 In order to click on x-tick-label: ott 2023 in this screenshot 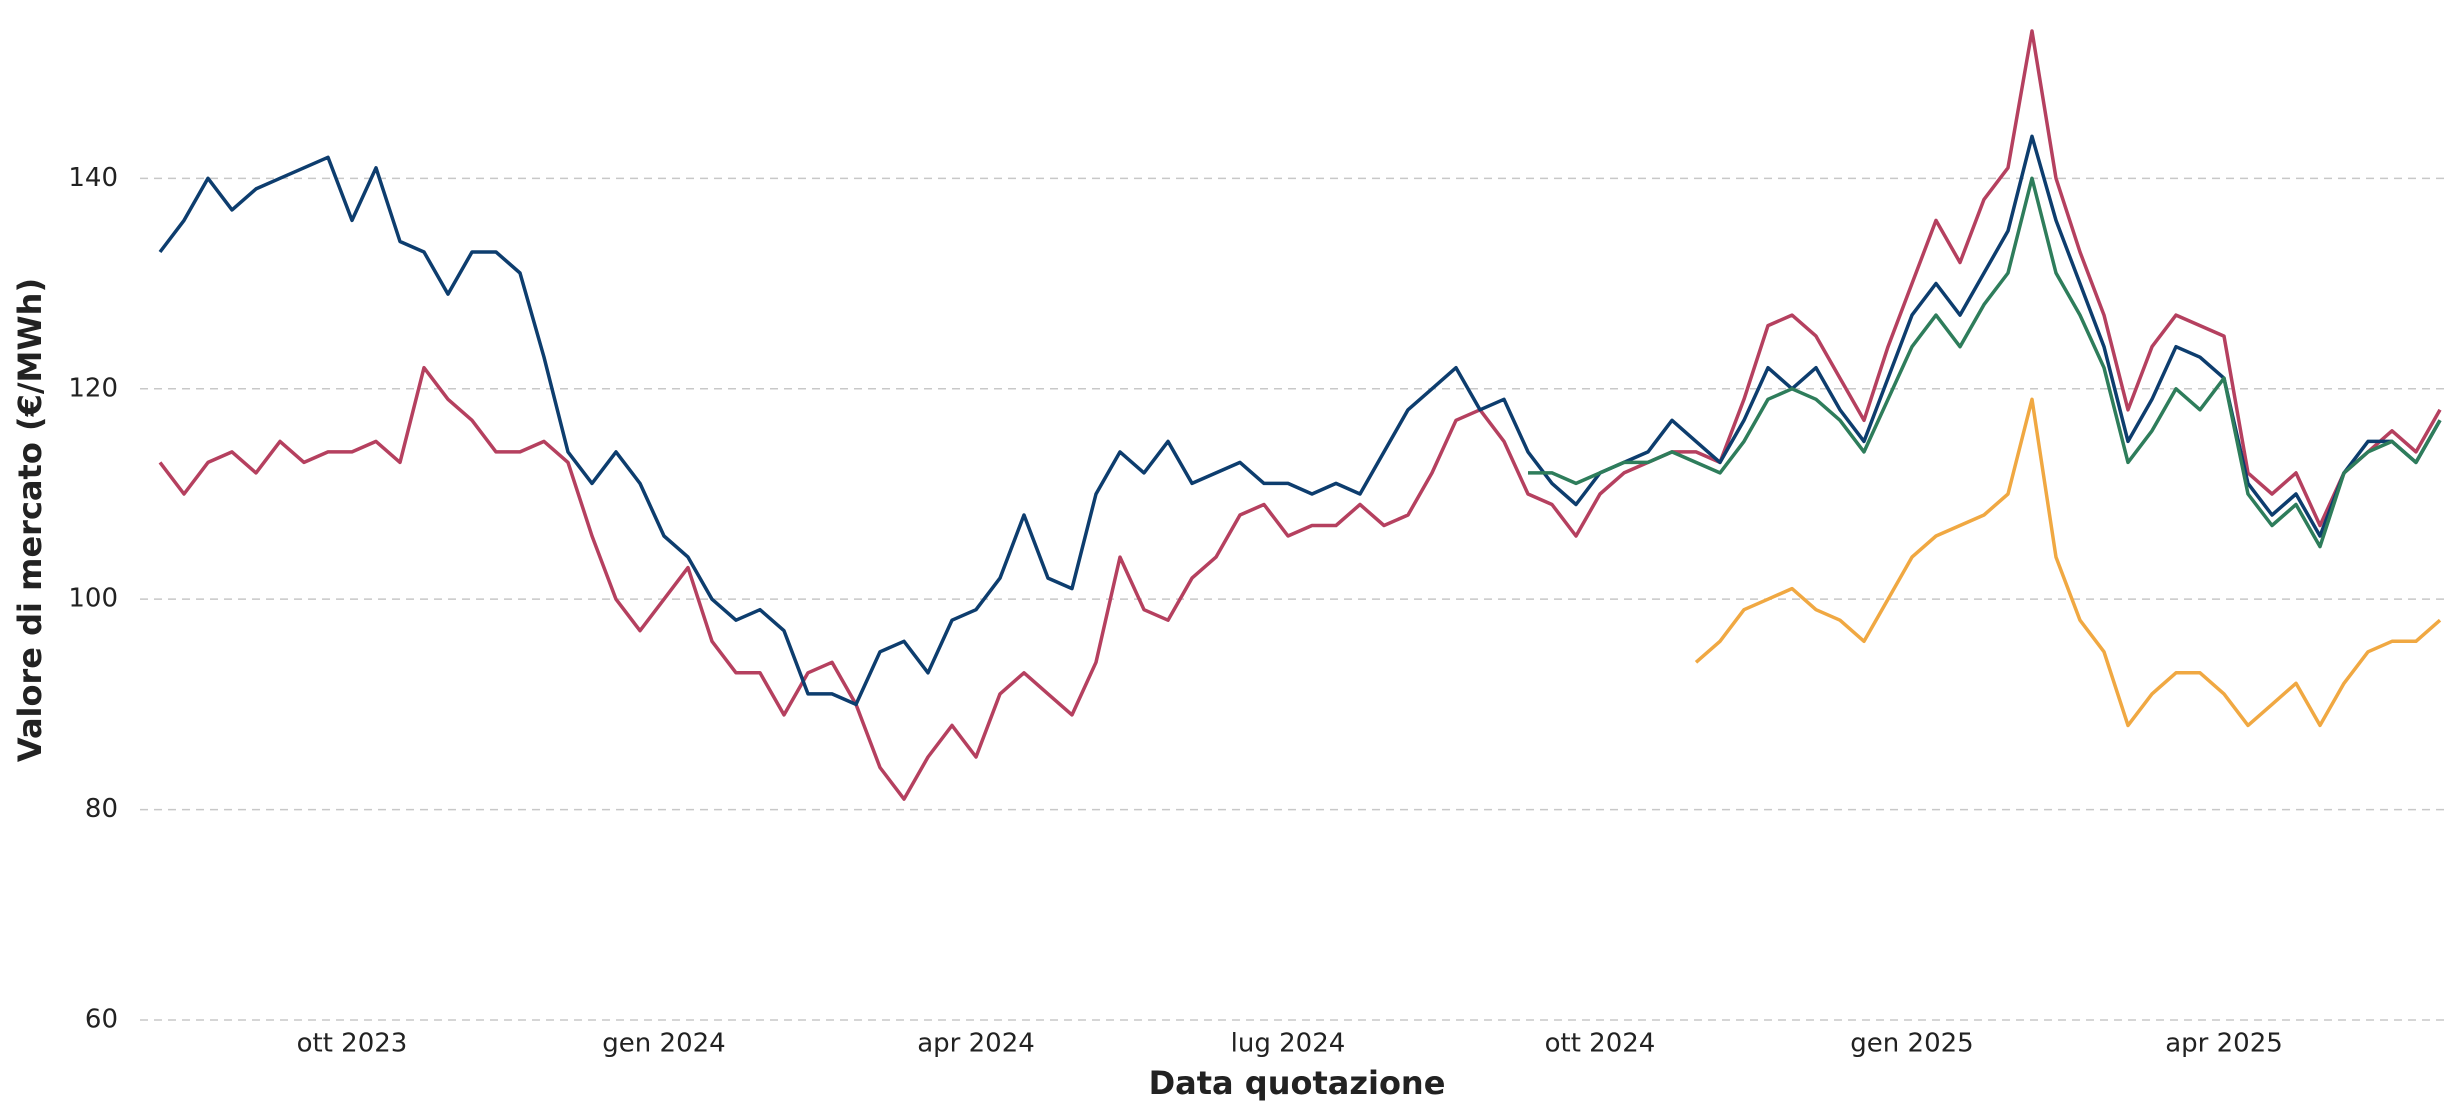, I will do `click(352, 1044)`.